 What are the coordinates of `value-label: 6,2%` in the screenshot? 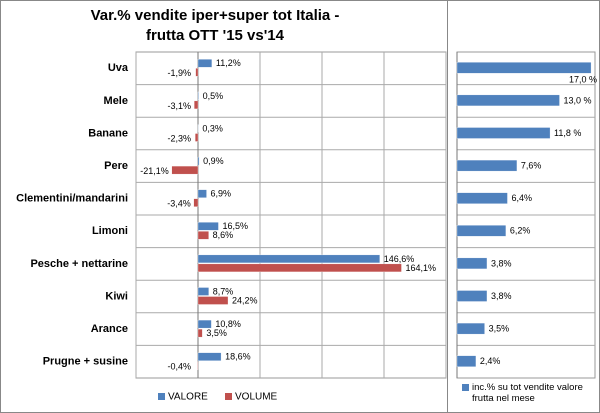 It's located at (520, 231).